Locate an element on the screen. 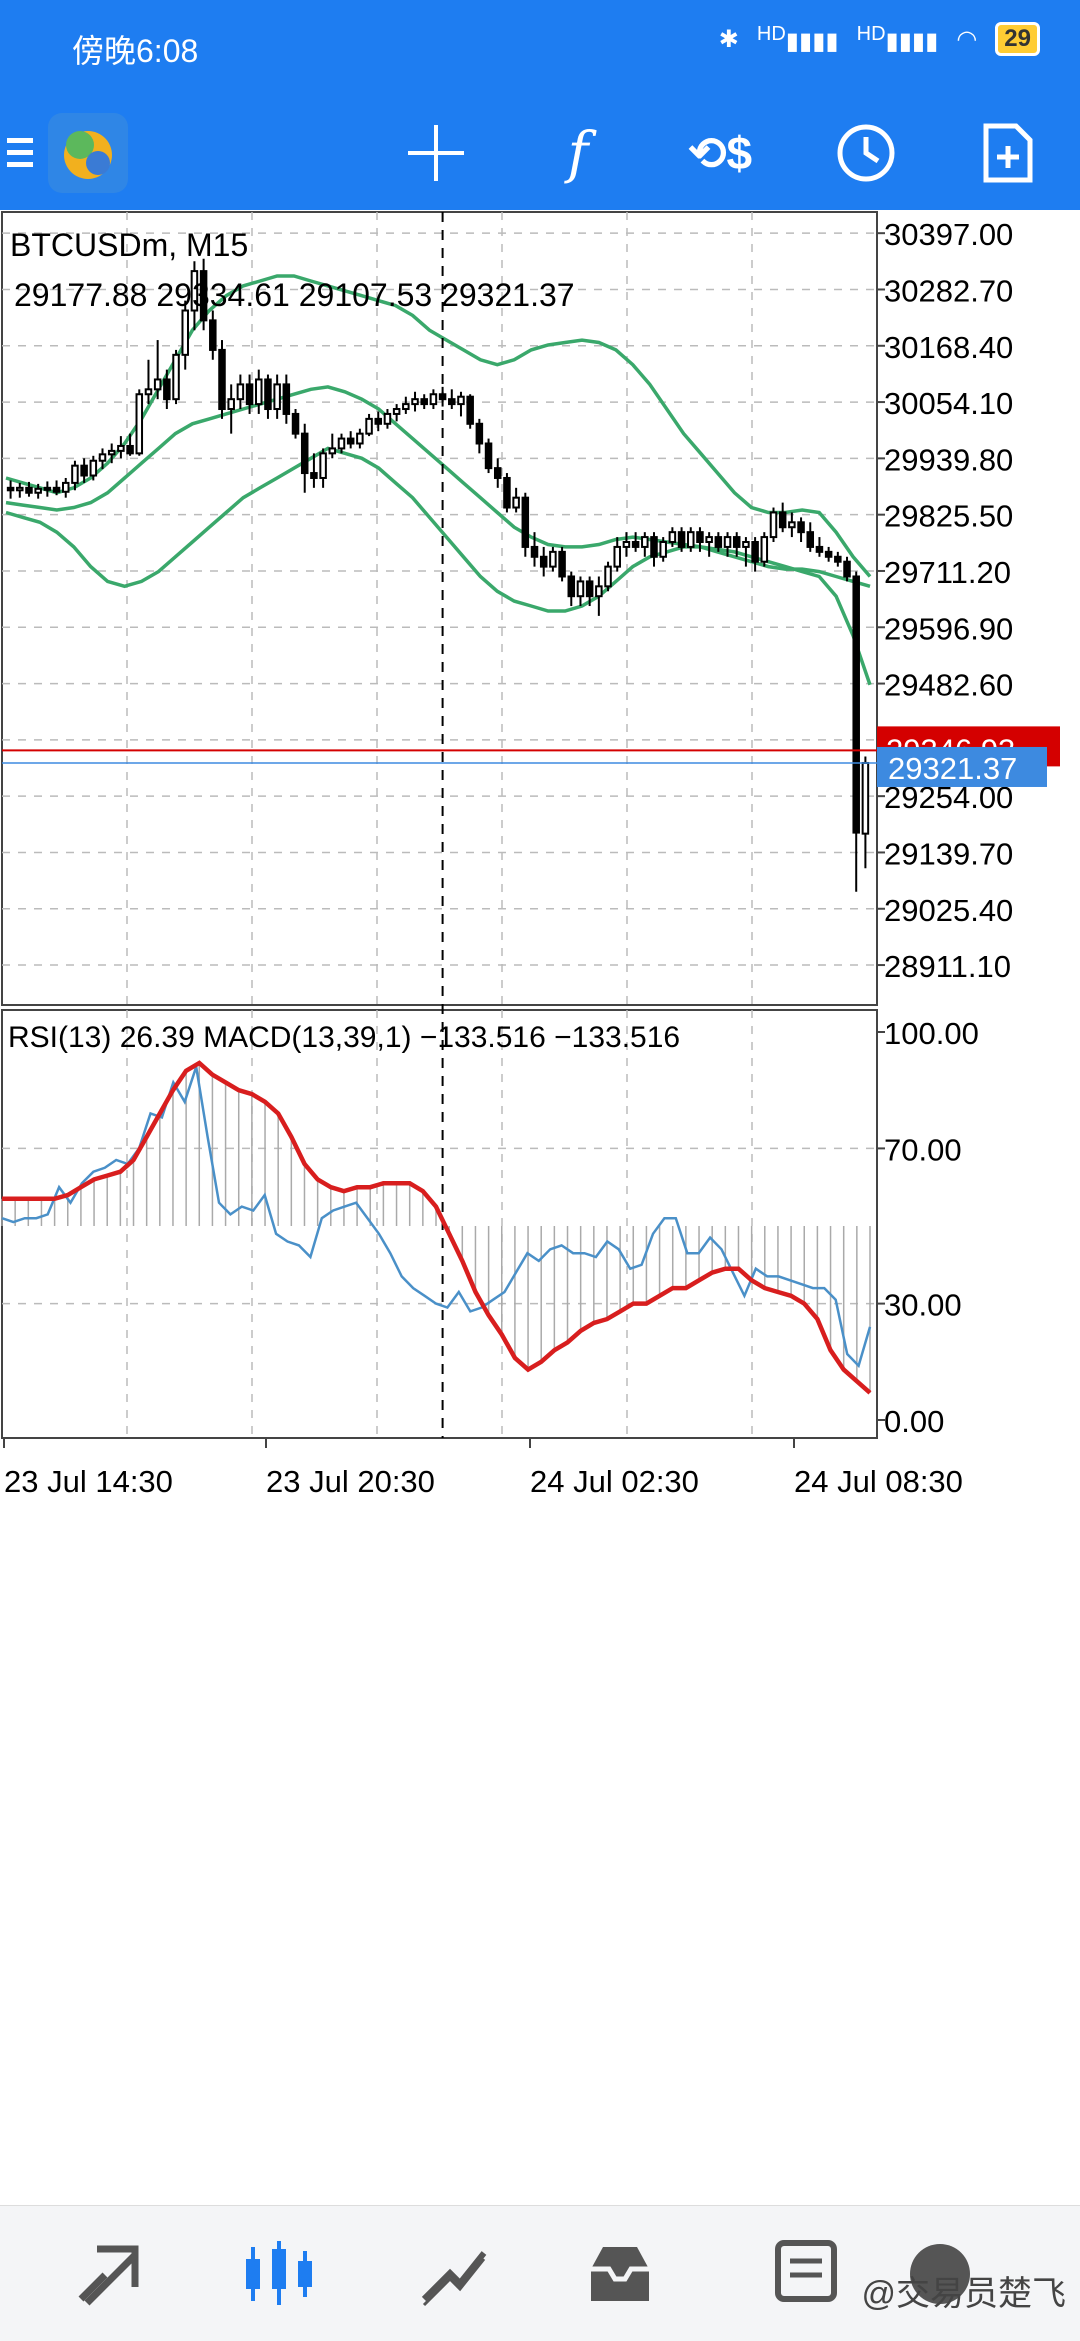 This screenshot has width=1080, height=2341. battery-icon: 29 is located at coordinates (1017, 39).